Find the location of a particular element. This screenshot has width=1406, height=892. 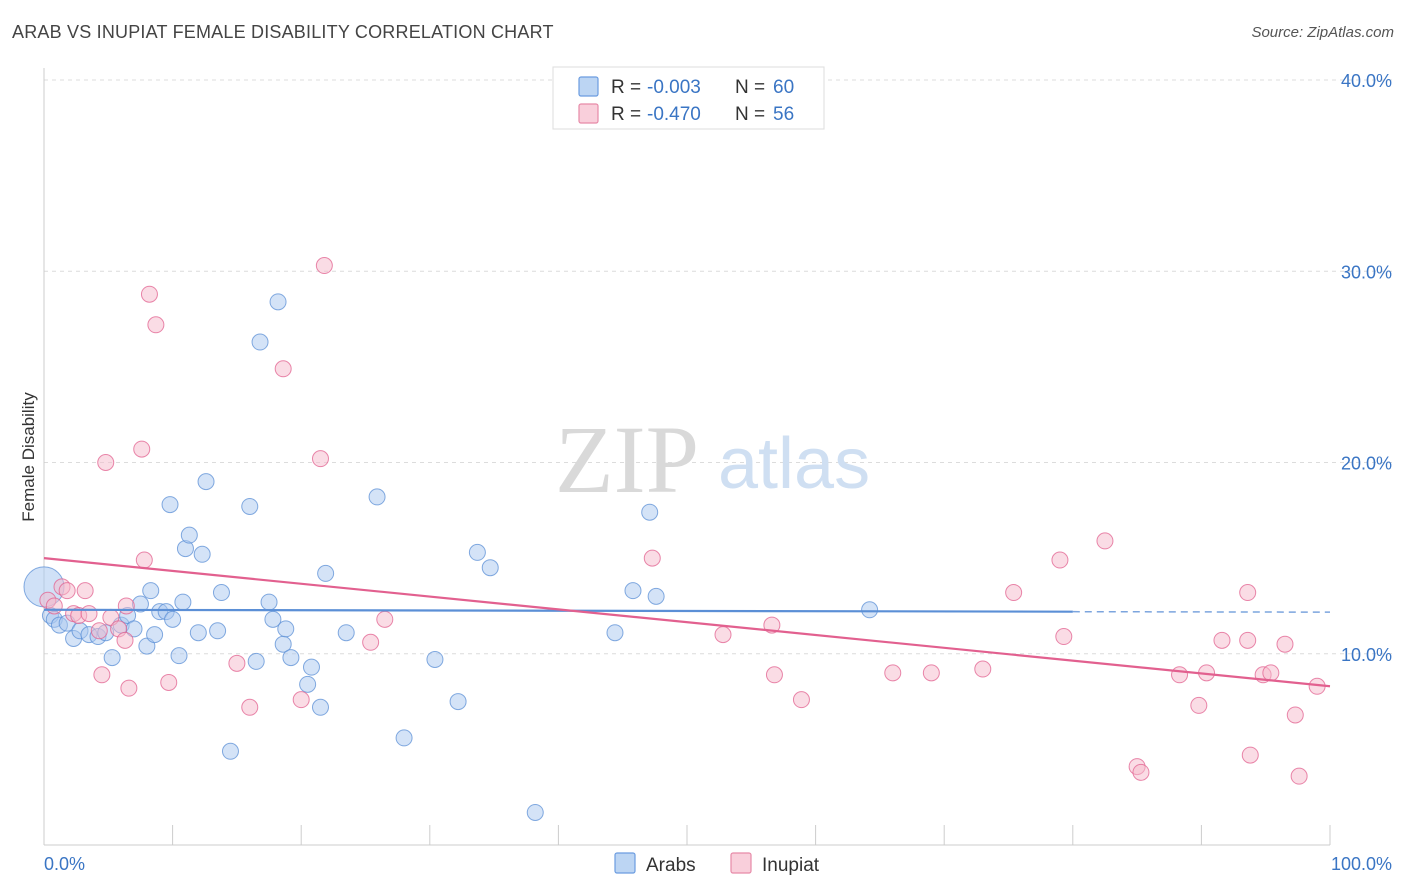

y-tick-label-3: 40.0% is located at coordinates (1366, 81).